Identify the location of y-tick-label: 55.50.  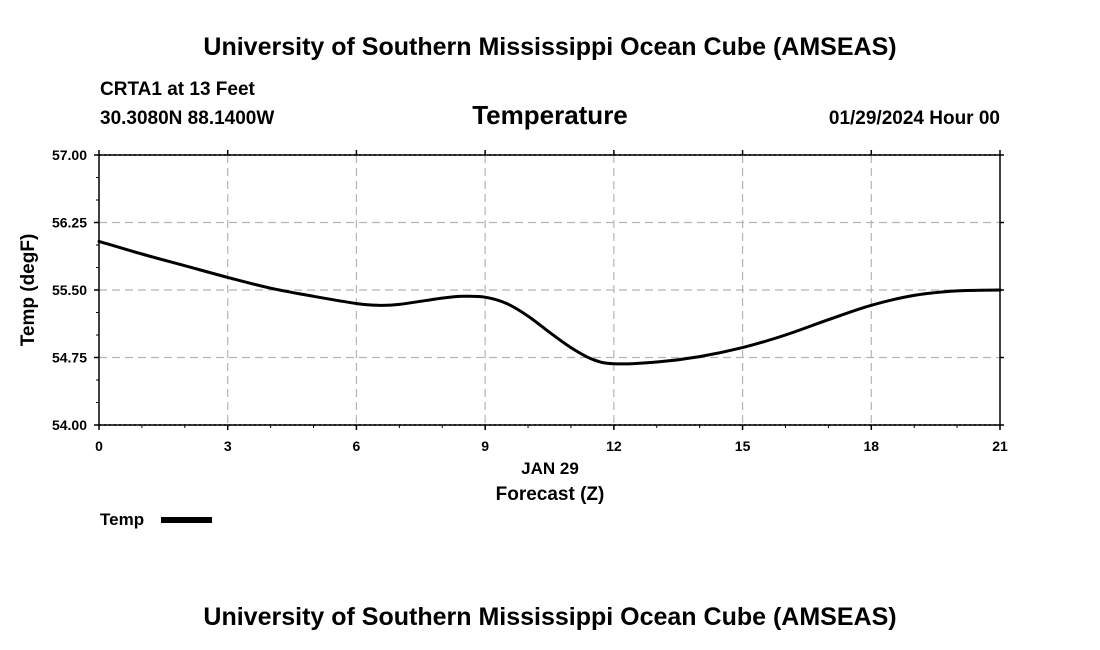
(69, 290).